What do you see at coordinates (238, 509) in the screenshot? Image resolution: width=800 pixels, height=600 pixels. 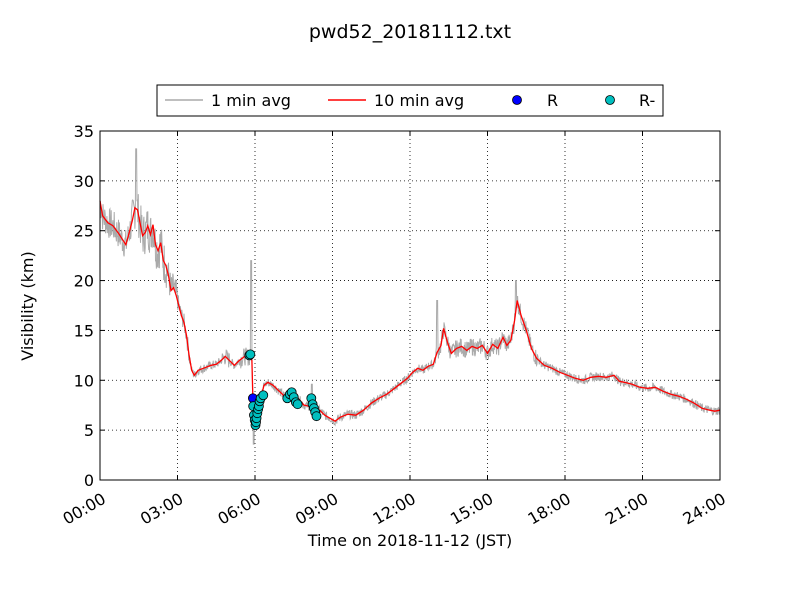 I see `x-tick-label: 06:00` at bounding box center [238, 509].